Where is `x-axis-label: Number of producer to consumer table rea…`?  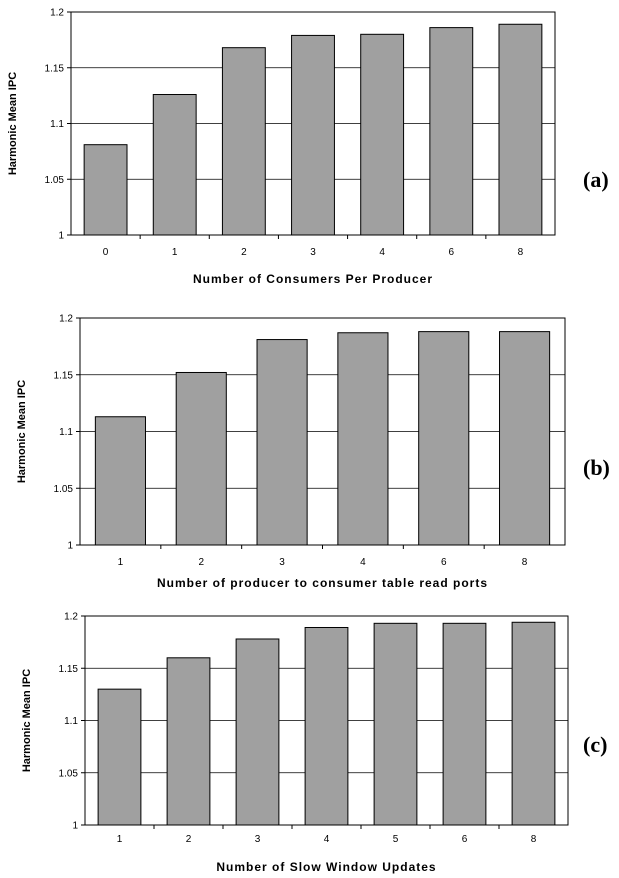
x-axis-label: Number of producer to consumer table rea… is located at coordinates (322, 583).